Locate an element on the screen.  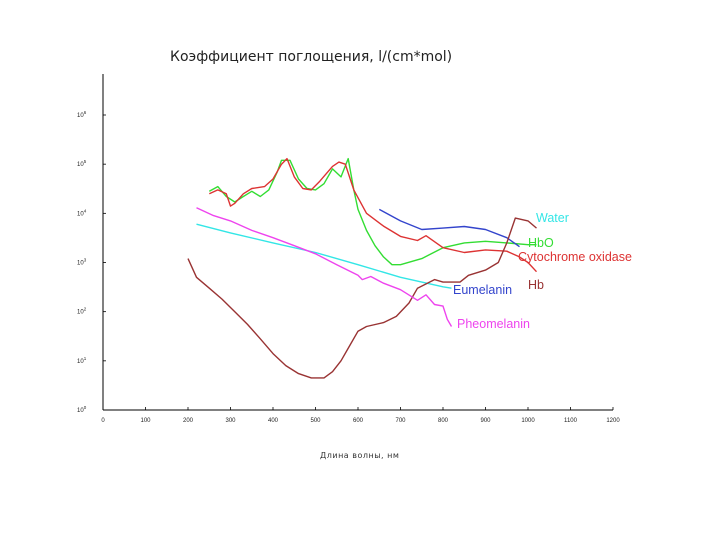
x-tick-label: 0 is located at coordinates (103, 421).